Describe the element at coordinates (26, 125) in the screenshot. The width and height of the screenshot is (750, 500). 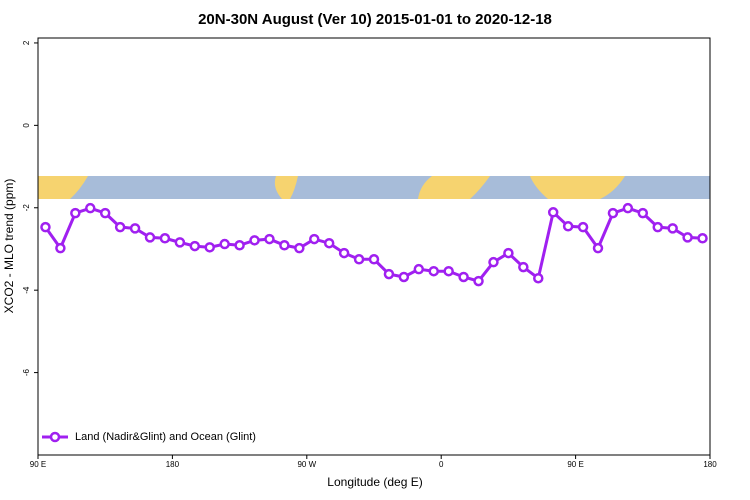
I see `y-tick-label: 0` at that location.